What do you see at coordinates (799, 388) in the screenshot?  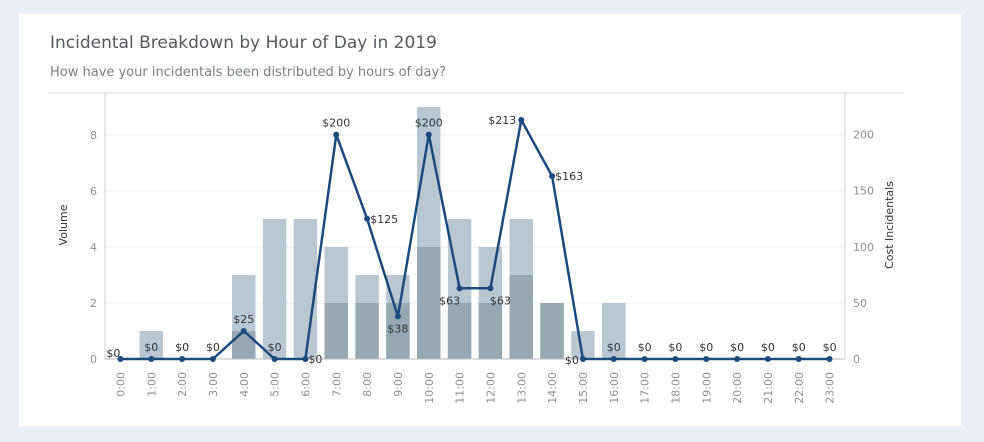 I see `x-tick: 22:00` at bounding box center [799, 388].